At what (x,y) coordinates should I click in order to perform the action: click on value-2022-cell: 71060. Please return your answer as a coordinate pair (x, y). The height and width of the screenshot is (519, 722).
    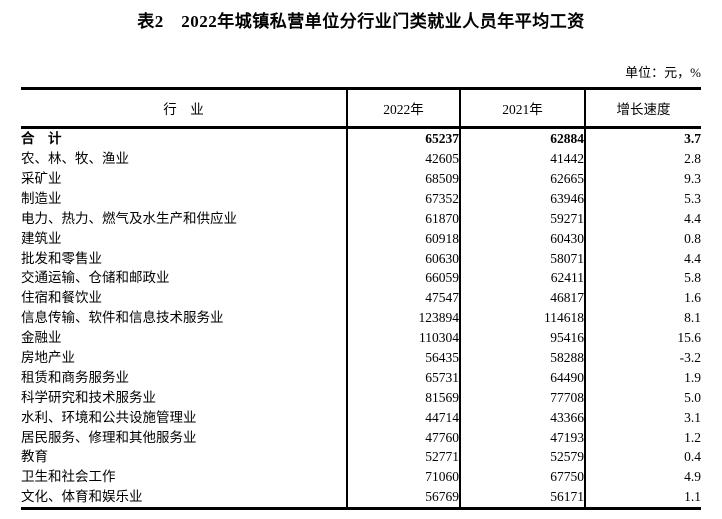
    Looking at the image, I should click on (403, 477).